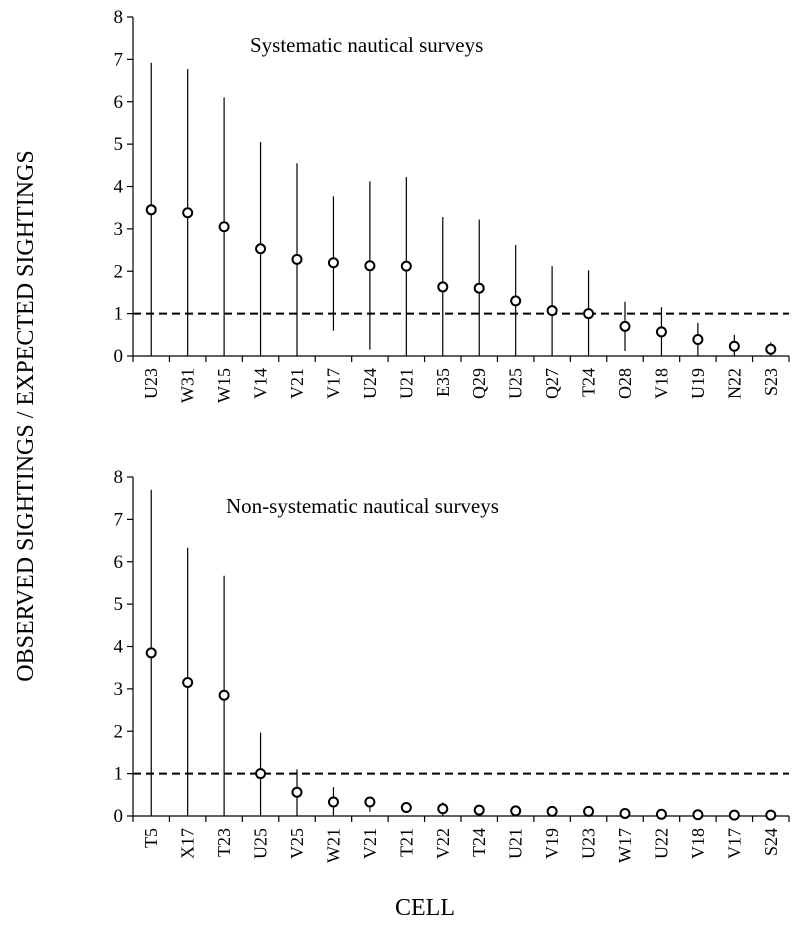  I want to click on panel-title: Systematic nautical surveys, so click(366, 45).